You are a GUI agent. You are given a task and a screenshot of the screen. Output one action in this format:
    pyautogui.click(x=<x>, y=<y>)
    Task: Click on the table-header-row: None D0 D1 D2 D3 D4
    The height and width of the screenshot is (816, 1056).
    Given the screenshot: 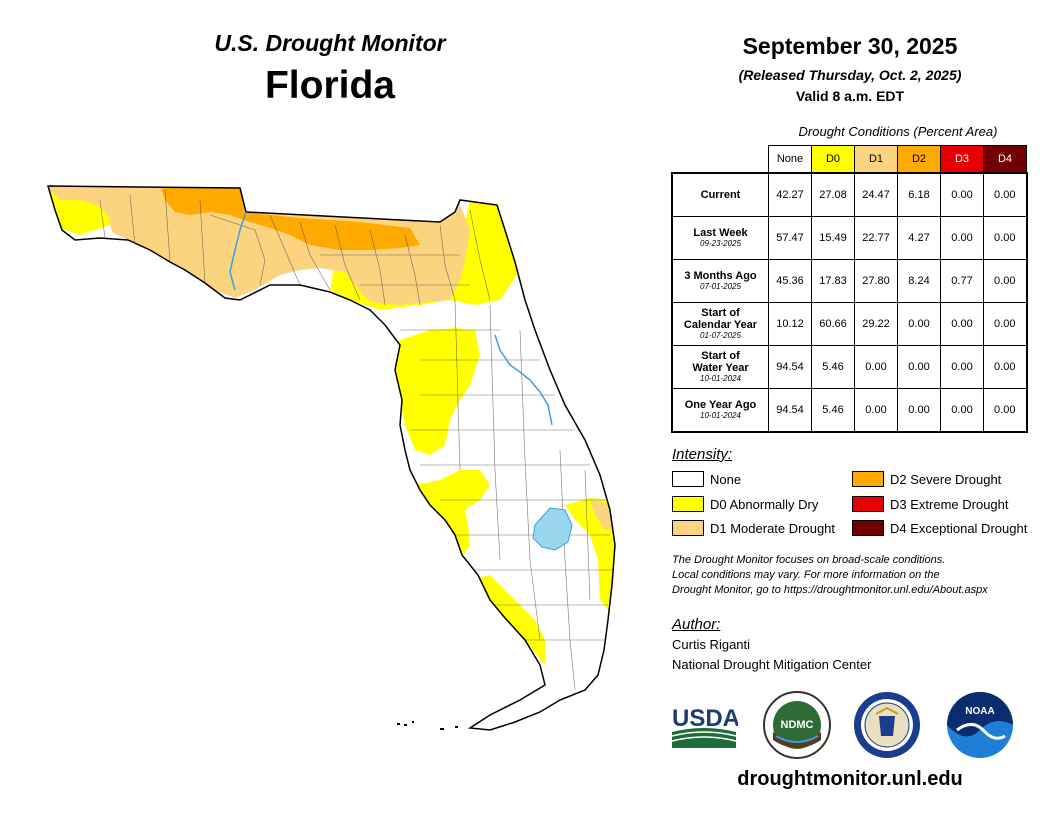 What is the action you would take?
    pyautogui.click(x=849, y=159)
    